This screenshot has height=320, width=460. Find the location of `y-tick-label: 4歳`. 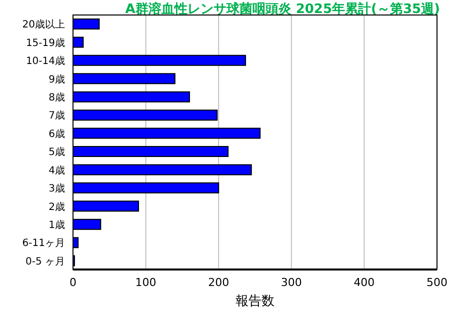

y-tick-label: 4歳 is located at coordinates (56, 170).